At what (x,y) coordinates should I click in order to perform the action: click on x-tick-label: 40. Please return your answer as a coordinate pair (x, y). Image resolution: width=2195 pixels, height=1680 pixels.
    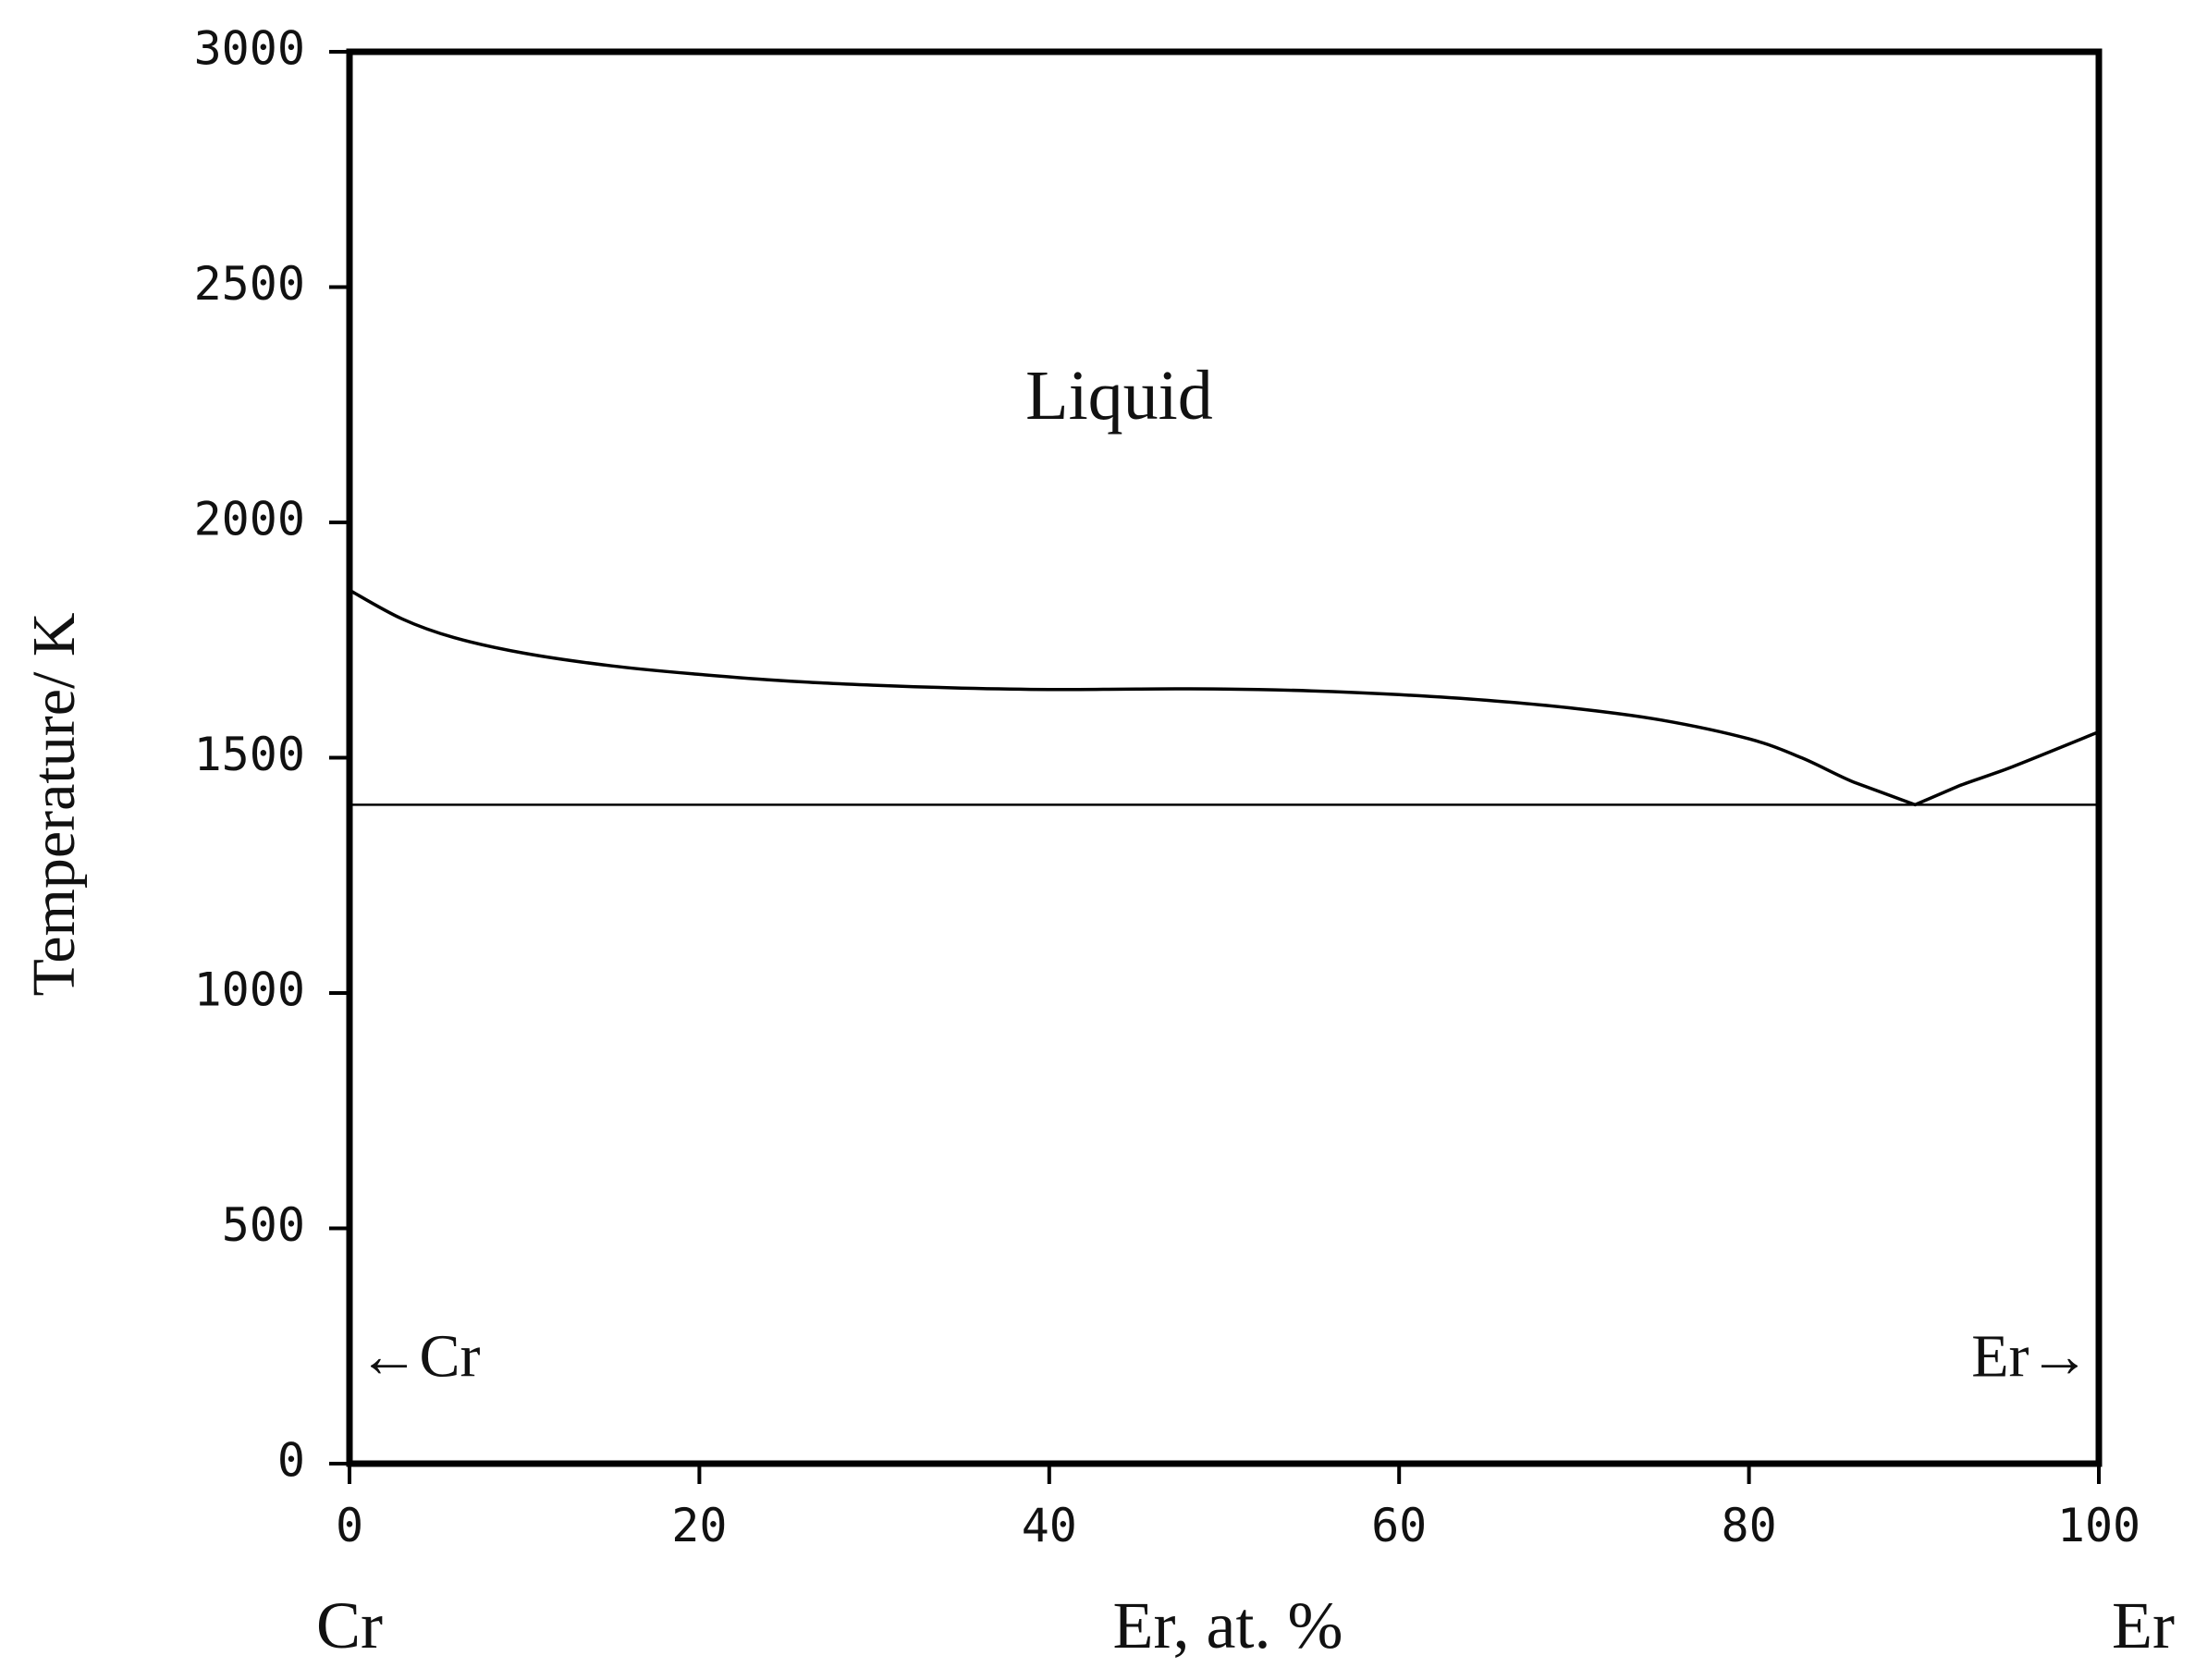
    Looking at the image, I should click on (1049, 1525).